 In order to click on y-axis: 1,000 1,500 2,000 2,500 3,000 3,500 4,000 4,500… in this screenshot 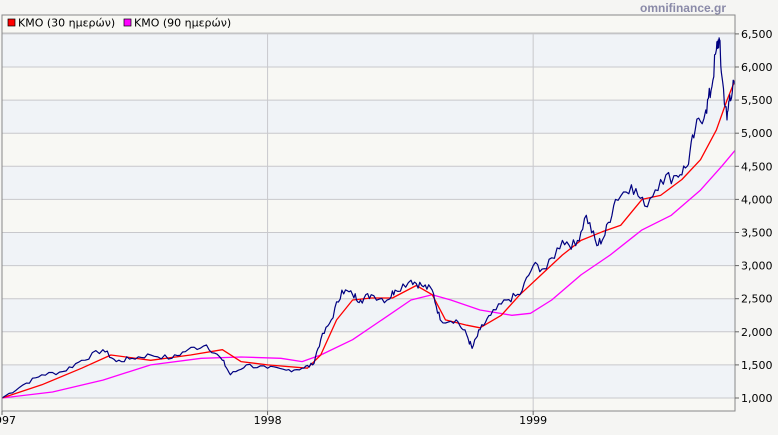, I will do `click(754, 216)`.